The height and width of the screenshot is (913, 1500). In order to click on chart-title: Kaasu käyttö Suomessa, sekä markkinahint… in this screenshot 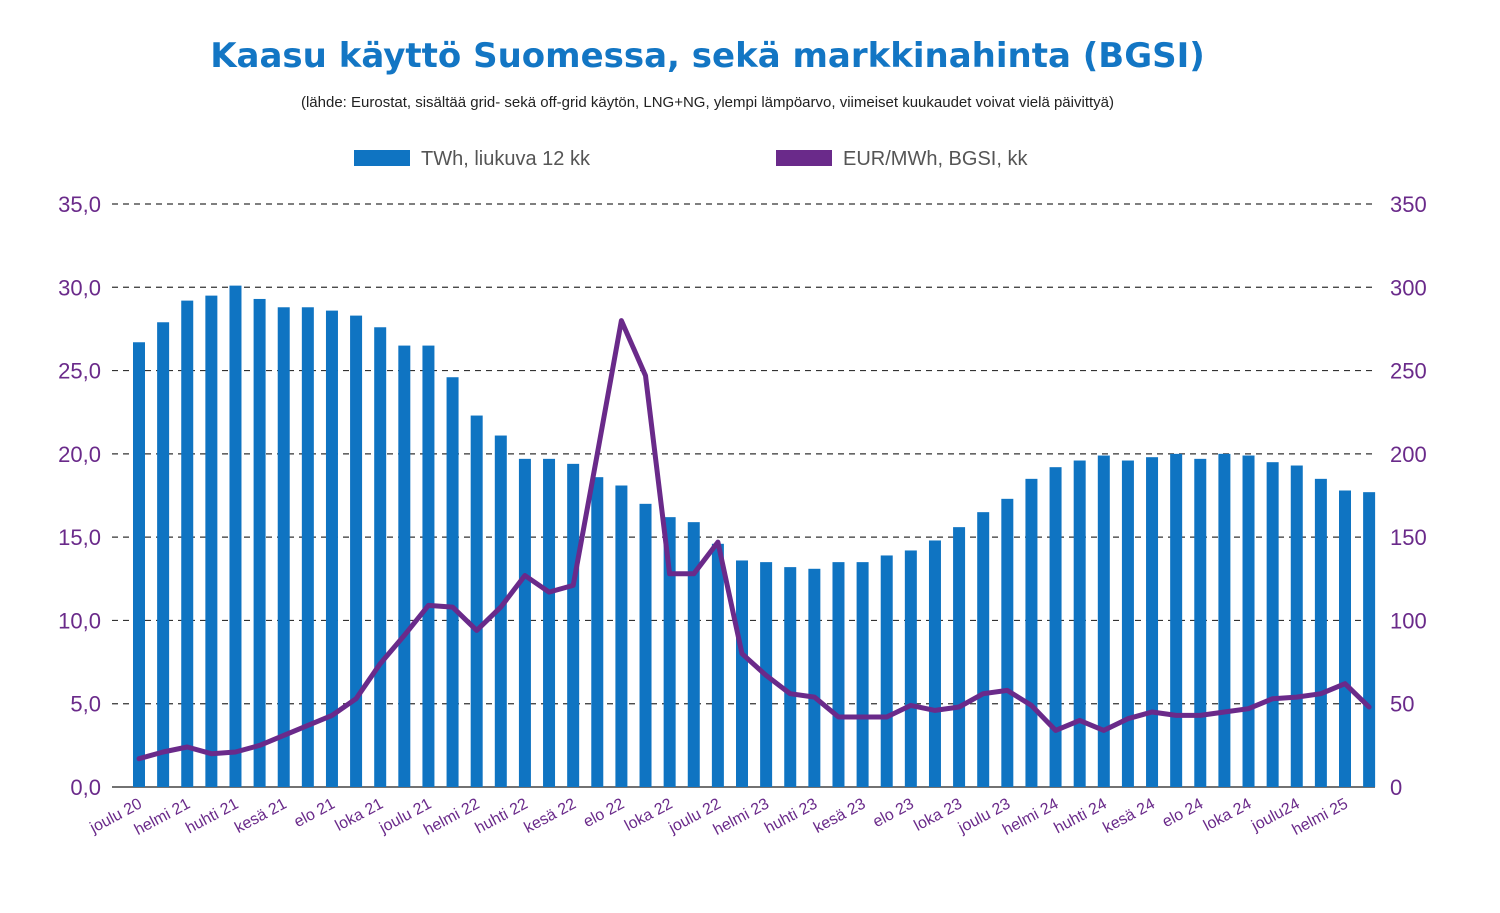, I will do `click(707, 56)`.